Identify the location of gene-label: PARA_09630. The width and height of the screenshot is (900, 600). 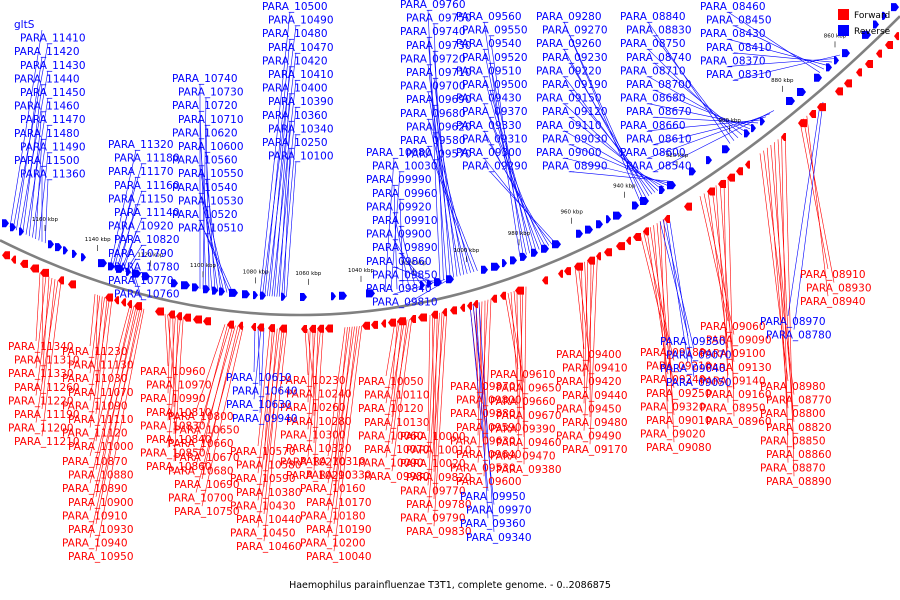
(483, 441).